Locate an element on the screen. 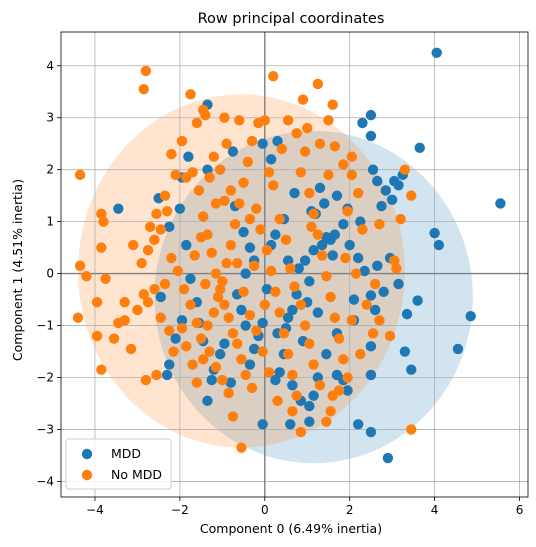 The width and height of the screenshot is (536, 547). legend-label-no-mdd: No MDD is located at coordinates (136, 474).